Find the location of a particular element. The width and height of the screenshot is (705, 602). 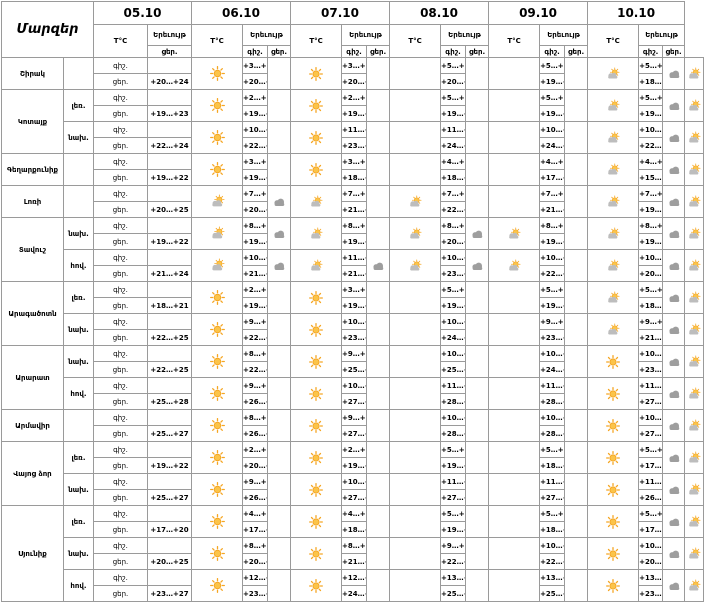

temperature-cell: +22…+24 is located at coordinates (651, 145).